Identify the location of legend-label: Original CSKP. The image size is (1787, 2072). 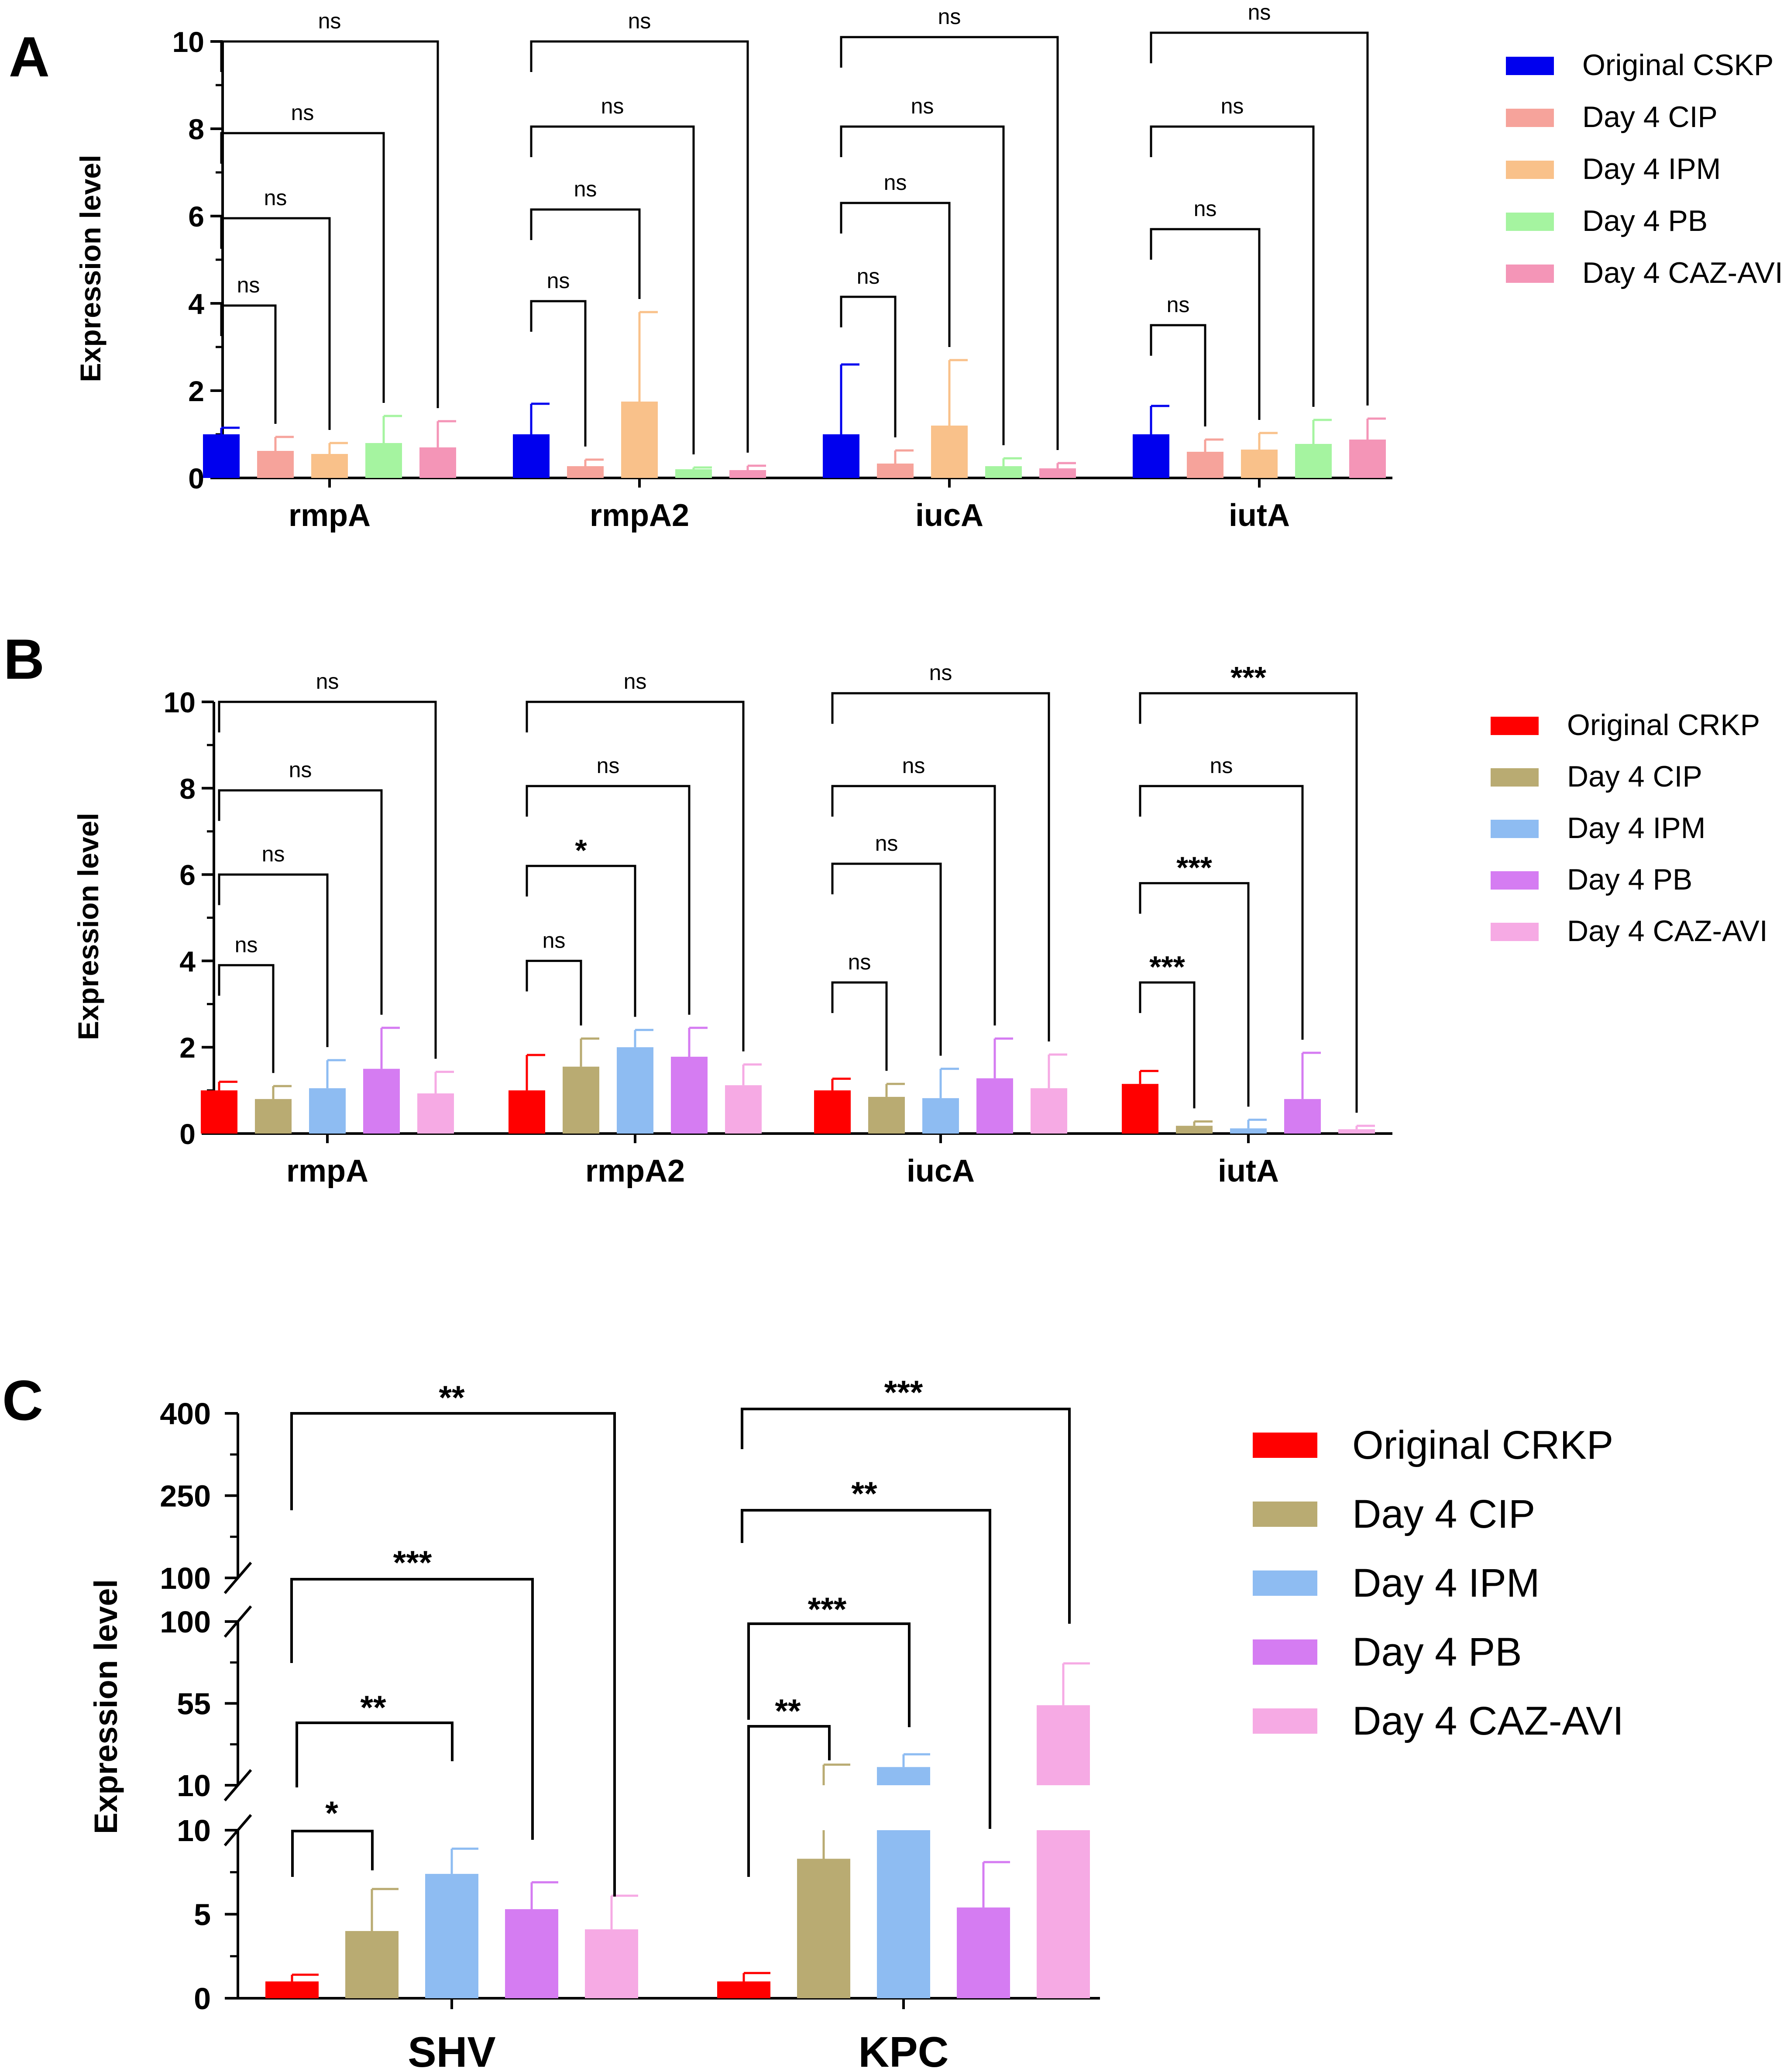
(1678, 65).